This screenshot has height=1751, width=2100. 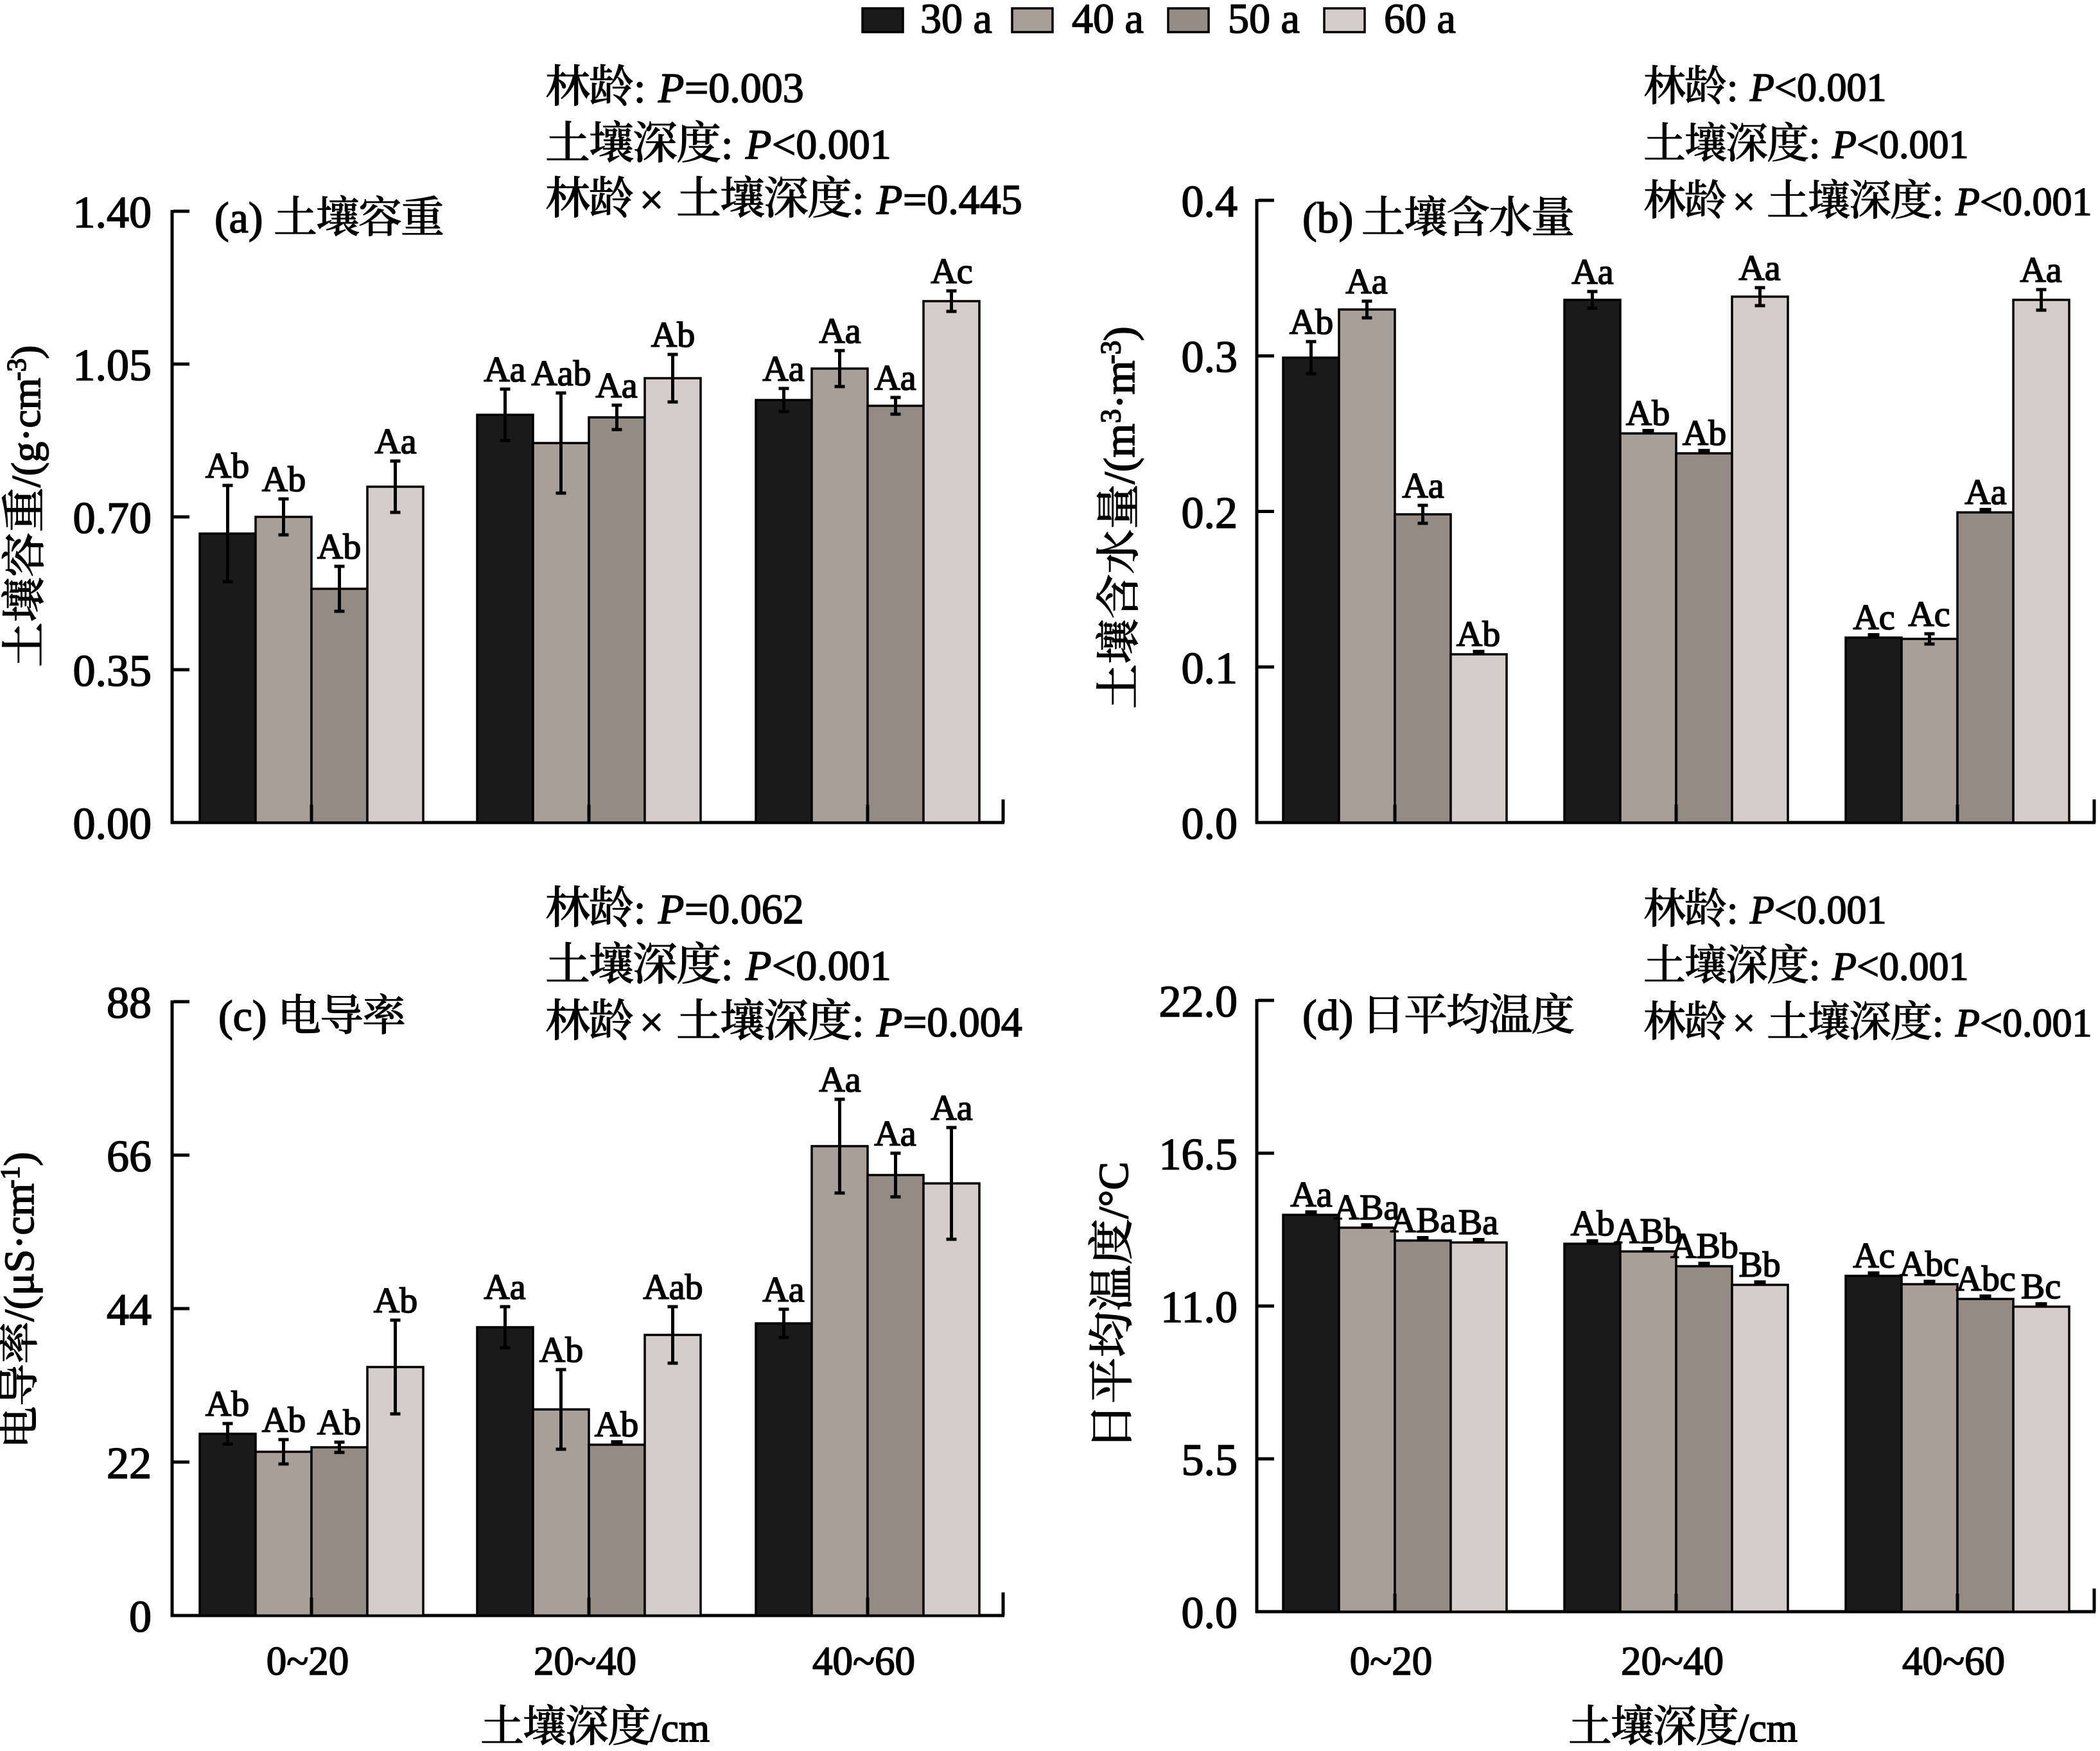 What do you see at coordinates (1327, 1015) in the screenshot?
I see `svg-text: (d)` at bounding box center [1327, 1015].